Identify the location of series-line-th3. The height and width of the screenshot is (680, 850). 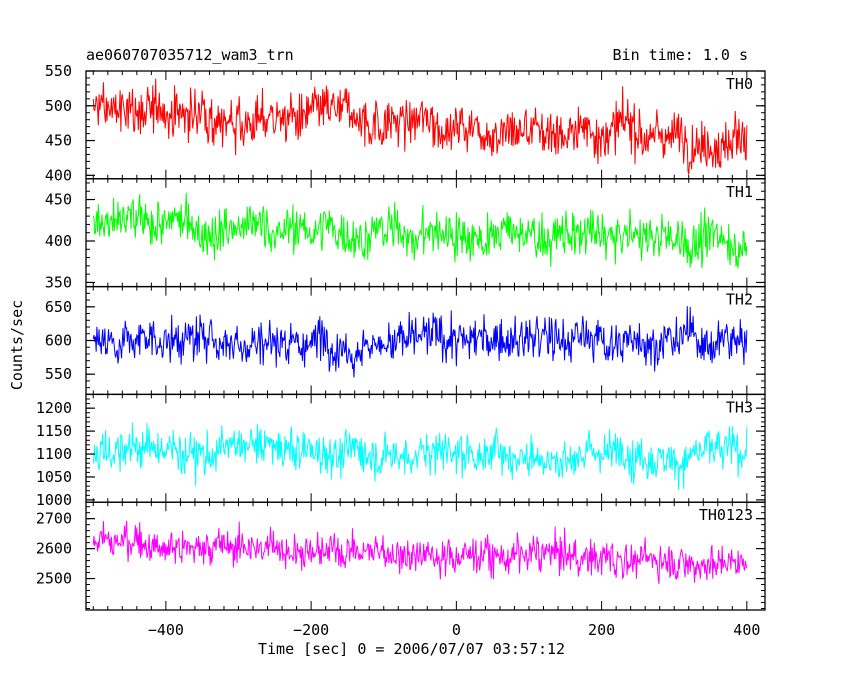
(420, 456).